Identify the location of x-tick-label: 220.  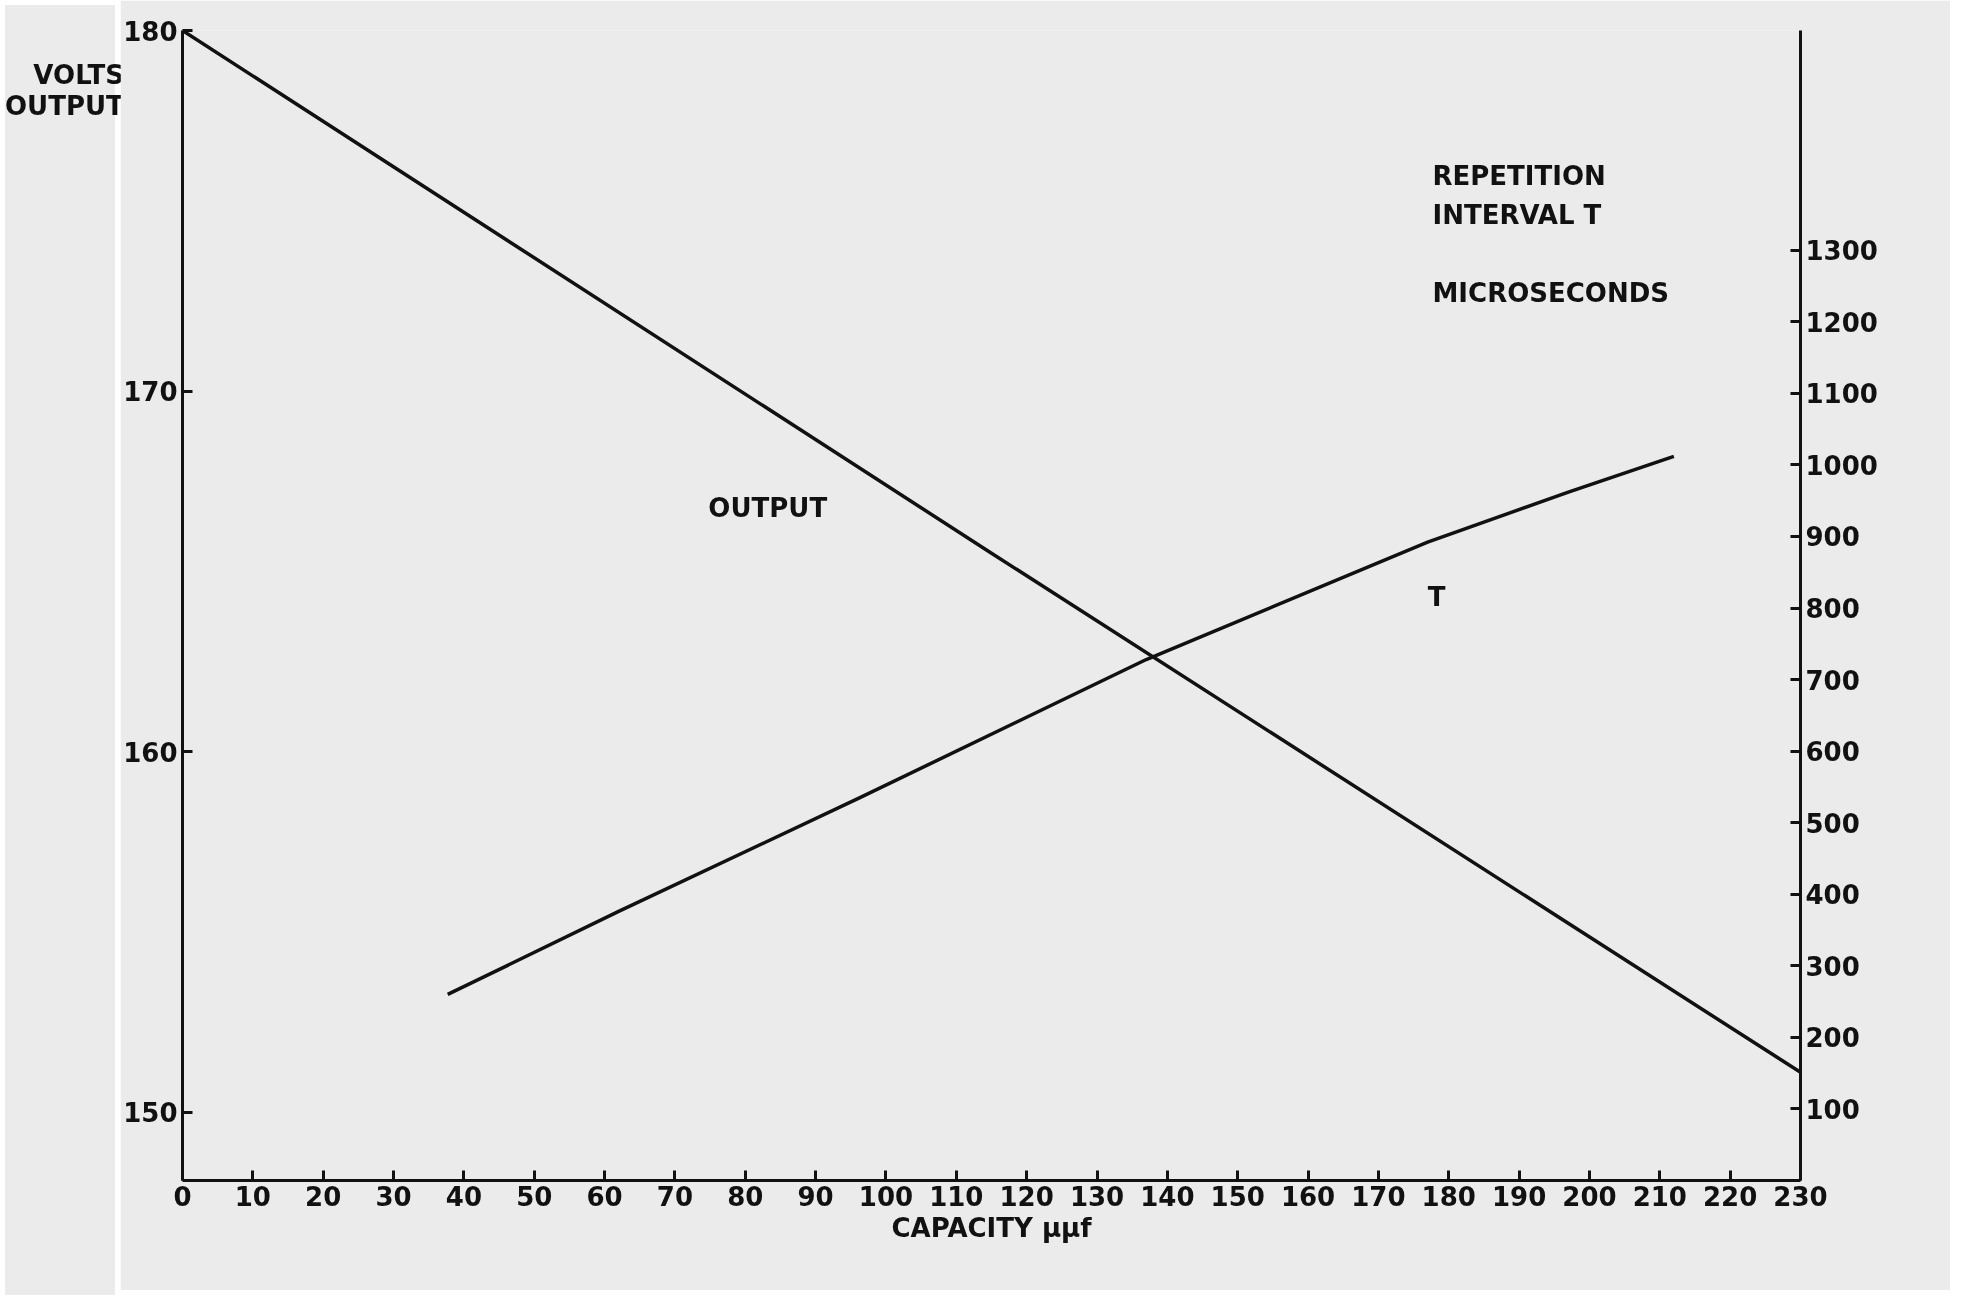
(1730, 1196).